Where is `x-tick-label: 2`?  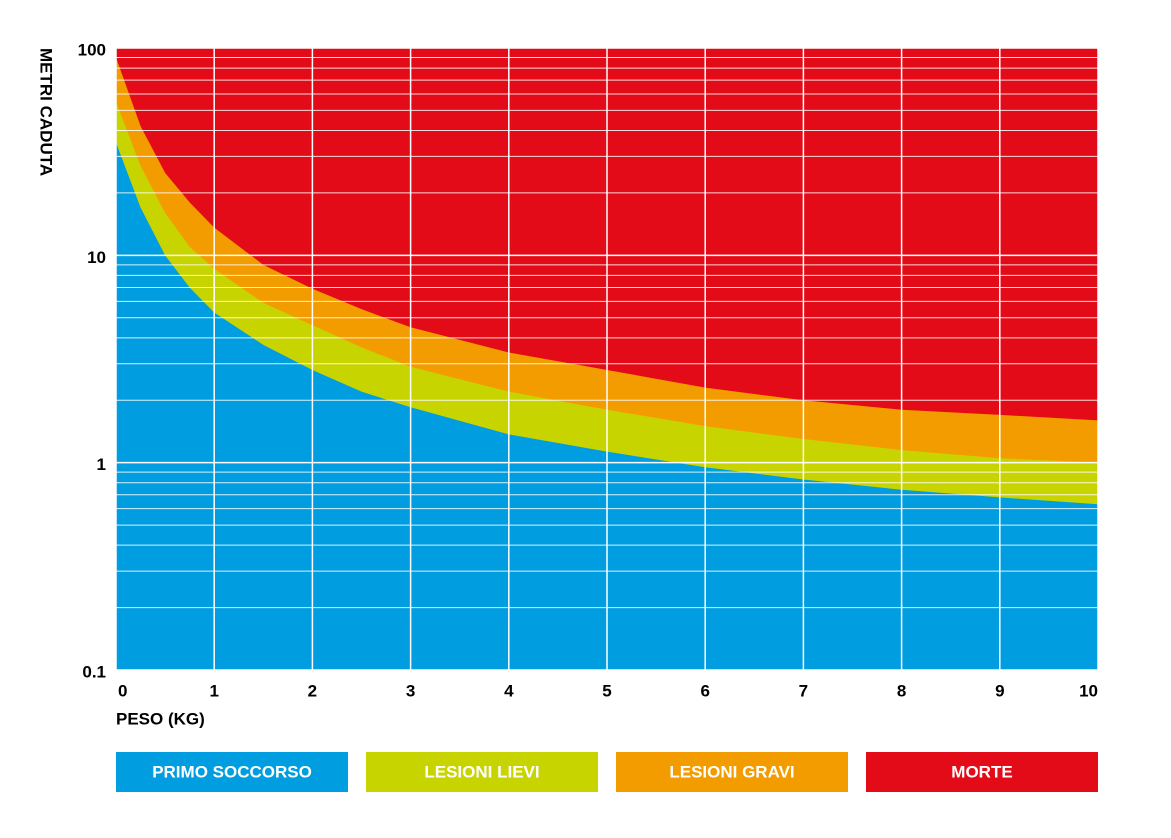 x-tick-label: 2 is located at coordinates (312, 690).